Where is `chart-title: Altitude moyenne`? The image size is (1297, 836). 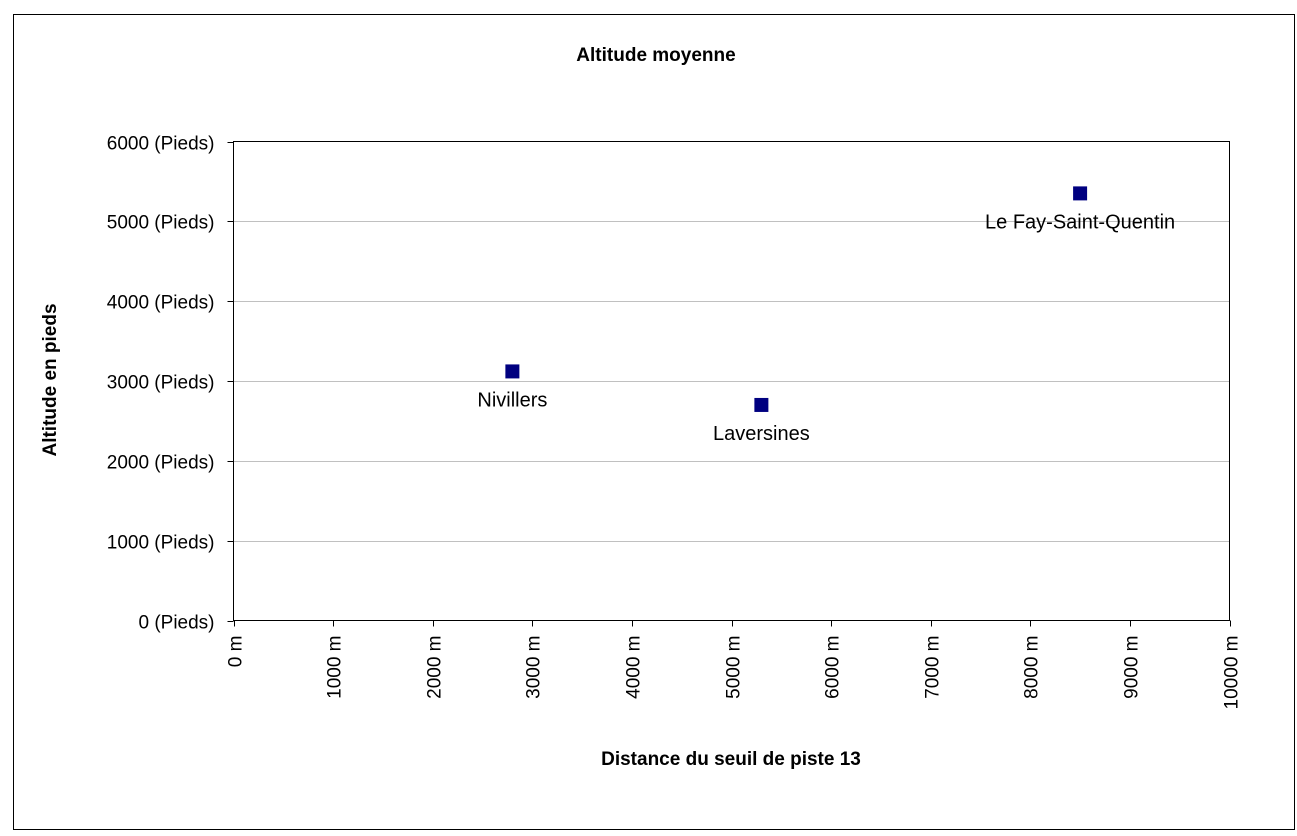 chart-title: Altitude moyenne is located at coordinates (655, 55).